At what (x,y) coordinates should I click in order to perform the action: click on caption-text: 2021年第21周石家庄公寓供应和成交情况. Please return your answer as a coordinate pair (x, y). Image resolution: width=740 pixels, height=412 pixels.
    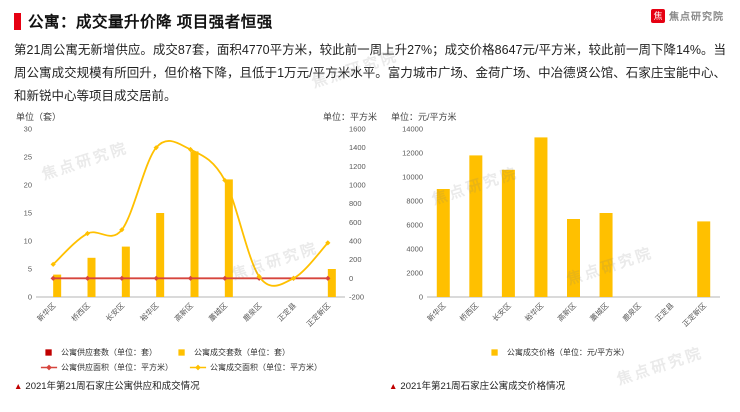
    Looking at the image, I should click on (112, 387).